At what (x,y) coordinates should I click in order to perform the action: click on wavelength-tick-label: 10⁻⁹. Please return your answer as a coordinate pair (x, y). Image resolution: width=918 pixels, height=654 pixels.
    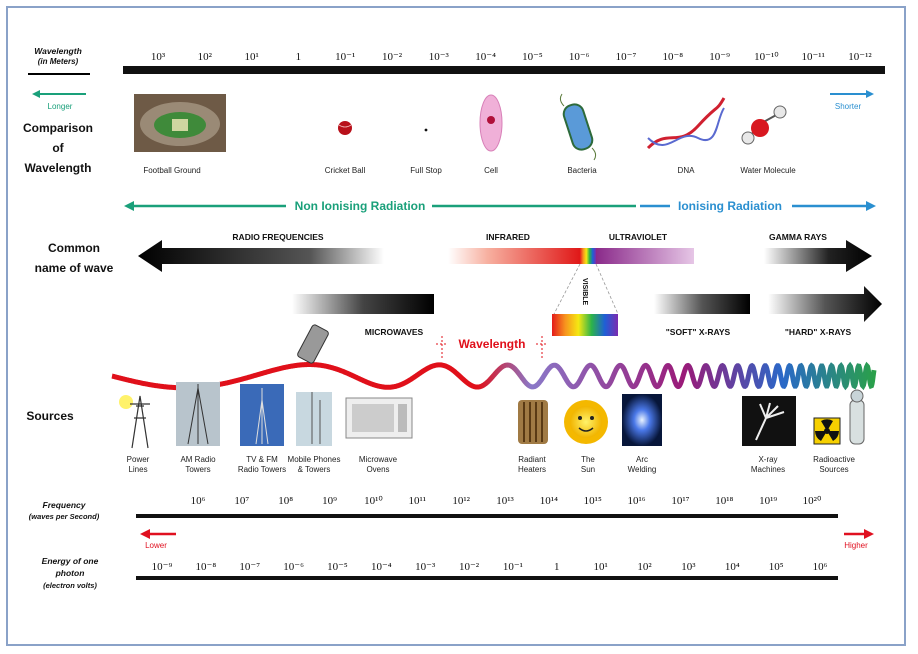
    Looking at the image, I should click on (719, 57).